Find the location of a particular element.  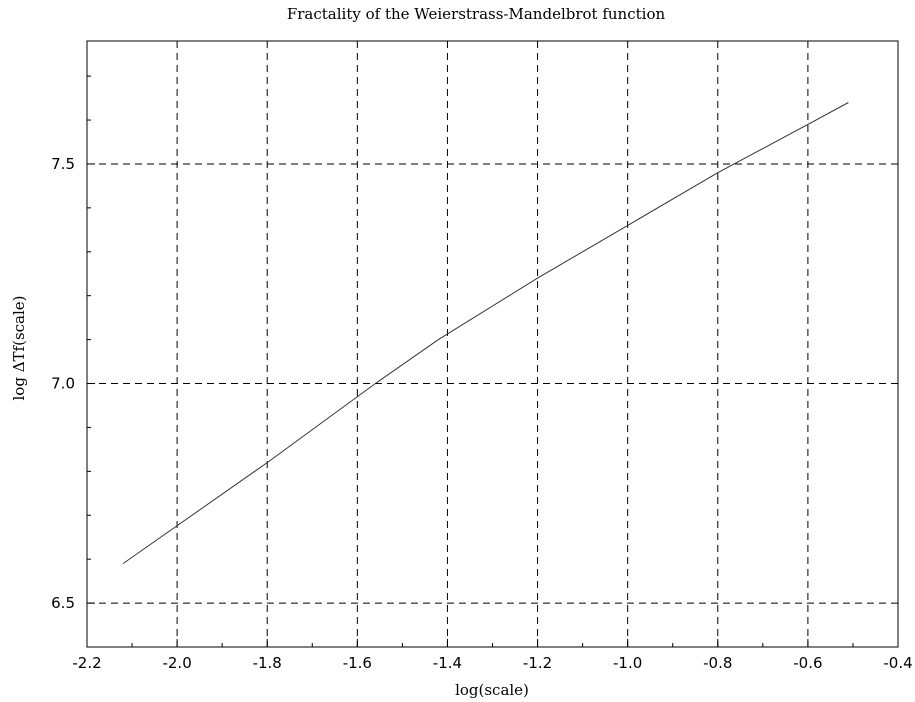

x-tick-label-9: -0.4 is located at coordinates (897, 663).